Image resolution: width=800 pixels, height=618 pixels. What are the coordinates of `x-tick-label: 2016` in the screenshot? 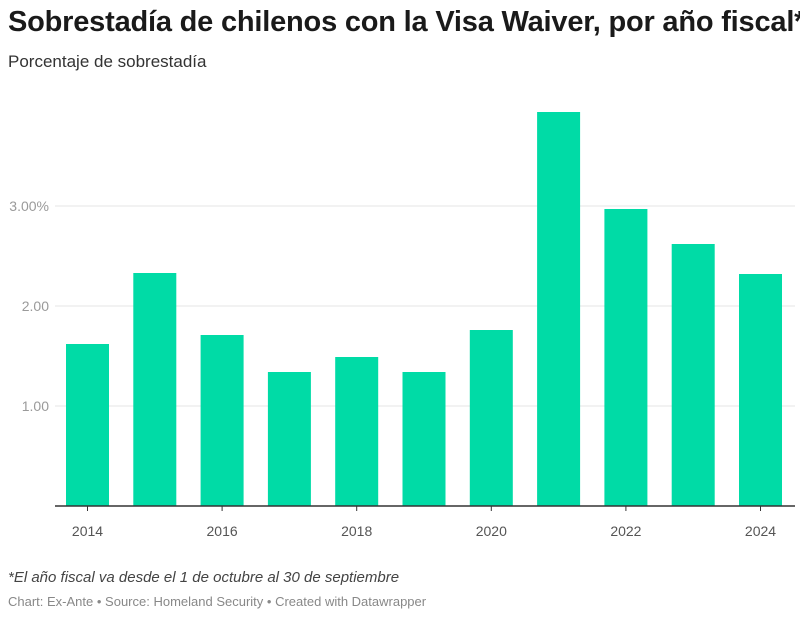 It's located at (222, 531).